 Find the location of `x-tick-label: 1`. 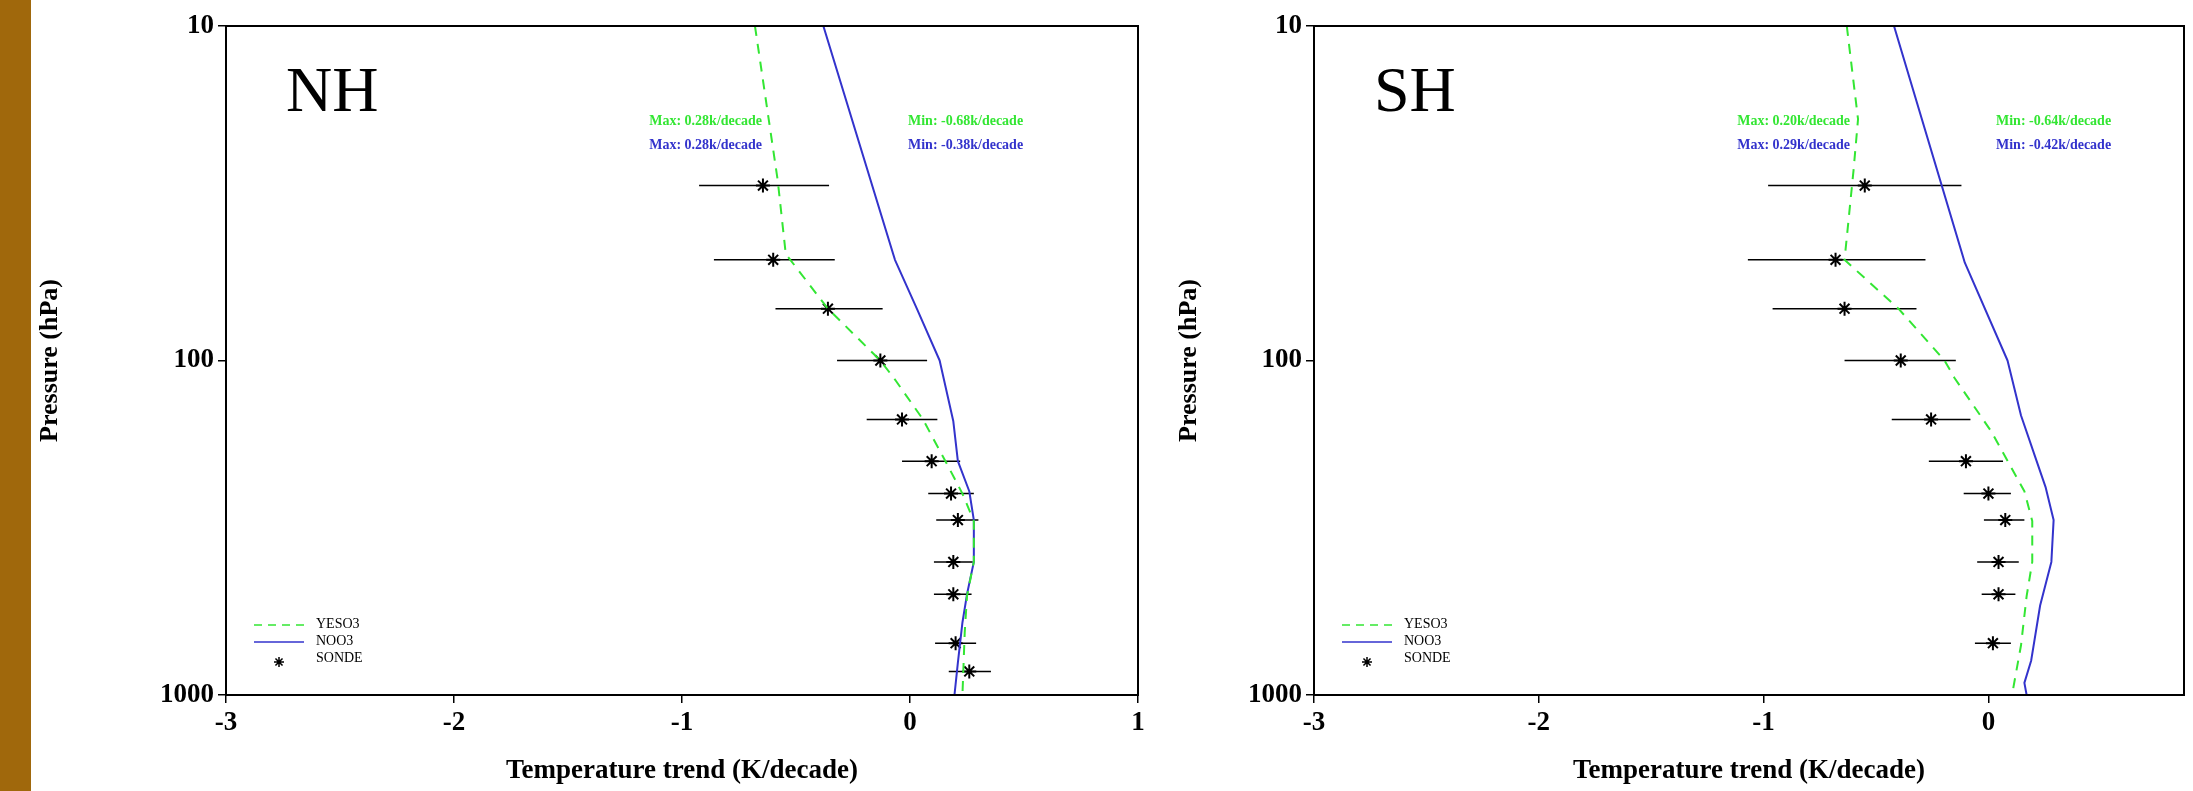

x-tick-label: 1 is located at coordinates (1138, 721).